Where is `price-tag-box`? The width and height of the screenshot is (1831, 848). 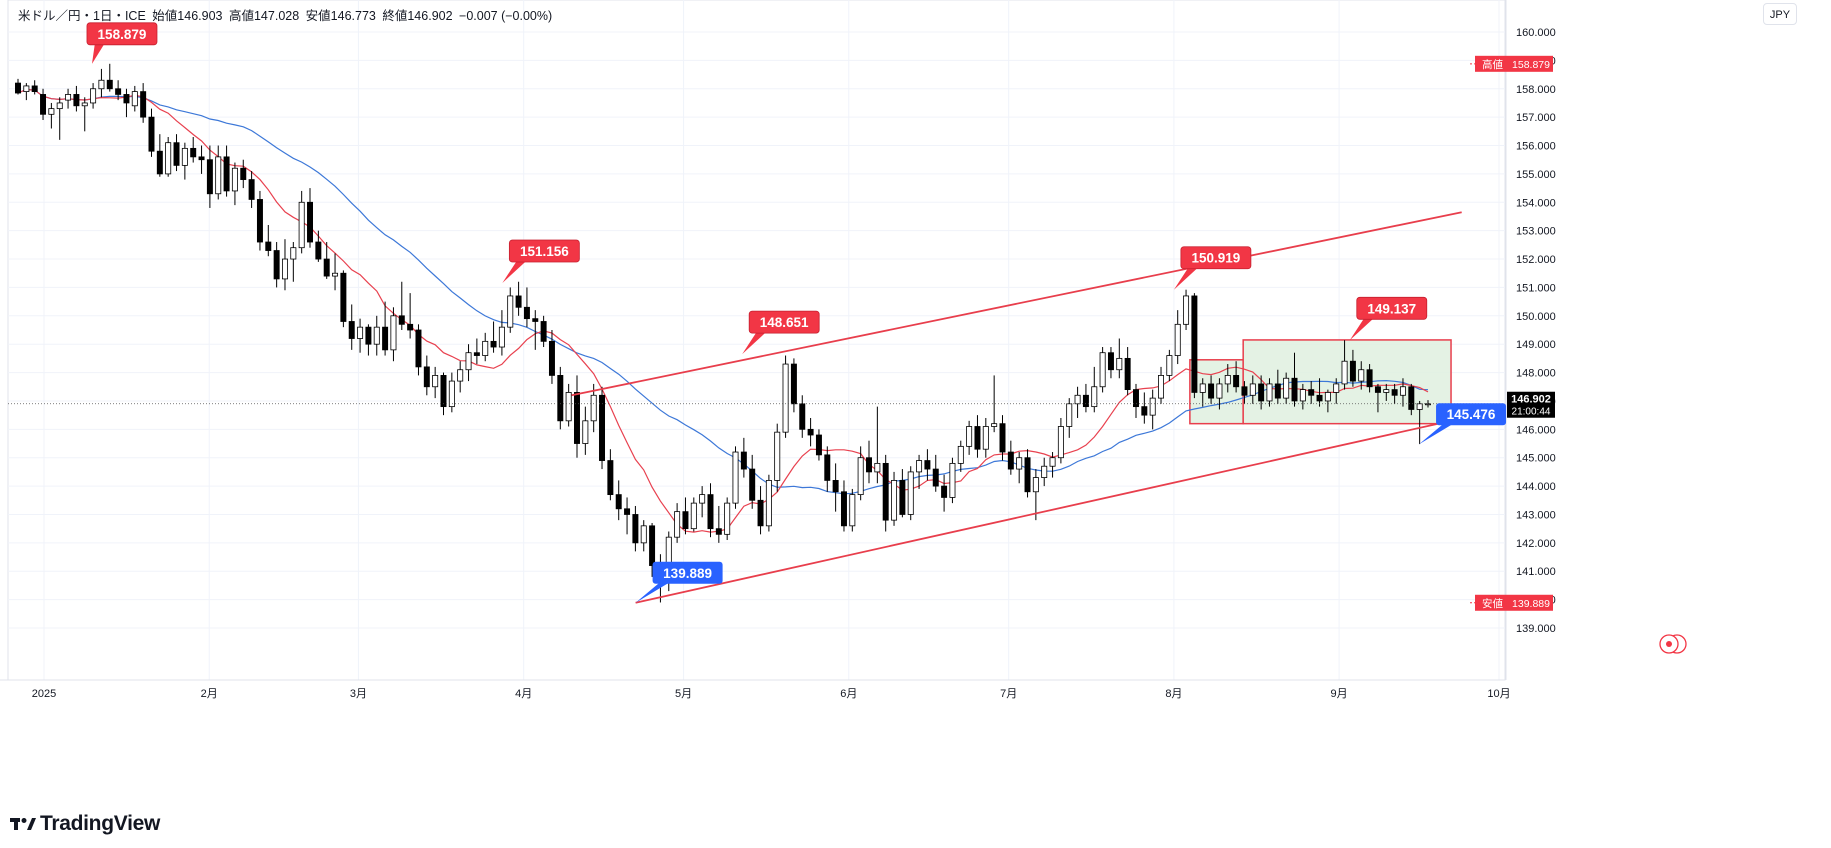
price-tag-box is located at coordinates (1531, 404).